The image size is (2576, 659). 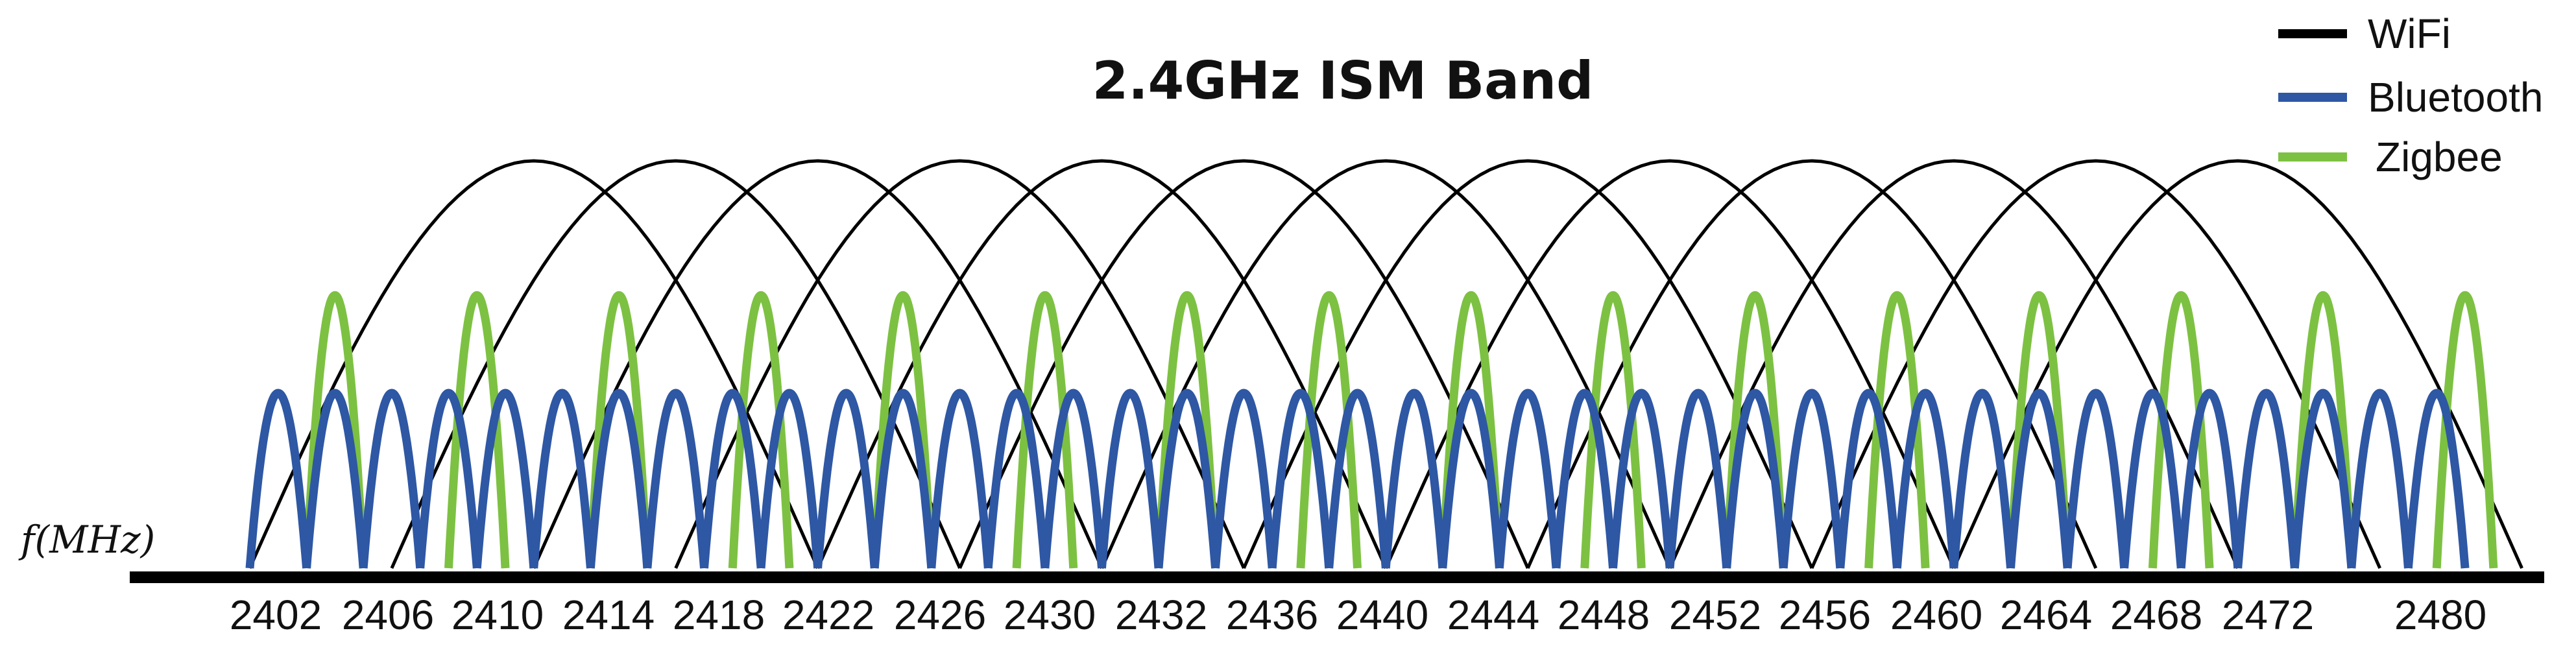 What do you see at coordinates (1050, 615) in the screenshot?
I see `tick-label-2430: 2430` at bounding box center [1050, 615].